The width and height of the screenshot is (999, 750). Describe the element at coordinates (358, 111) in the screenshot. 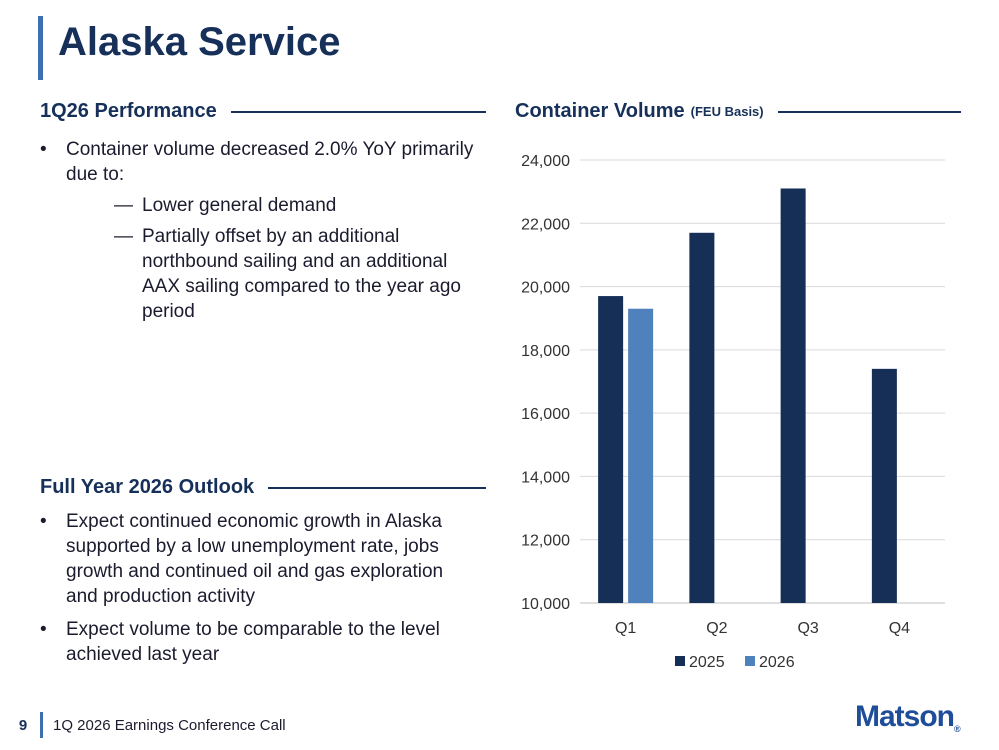

I see `performance-heading-rule` at that location.